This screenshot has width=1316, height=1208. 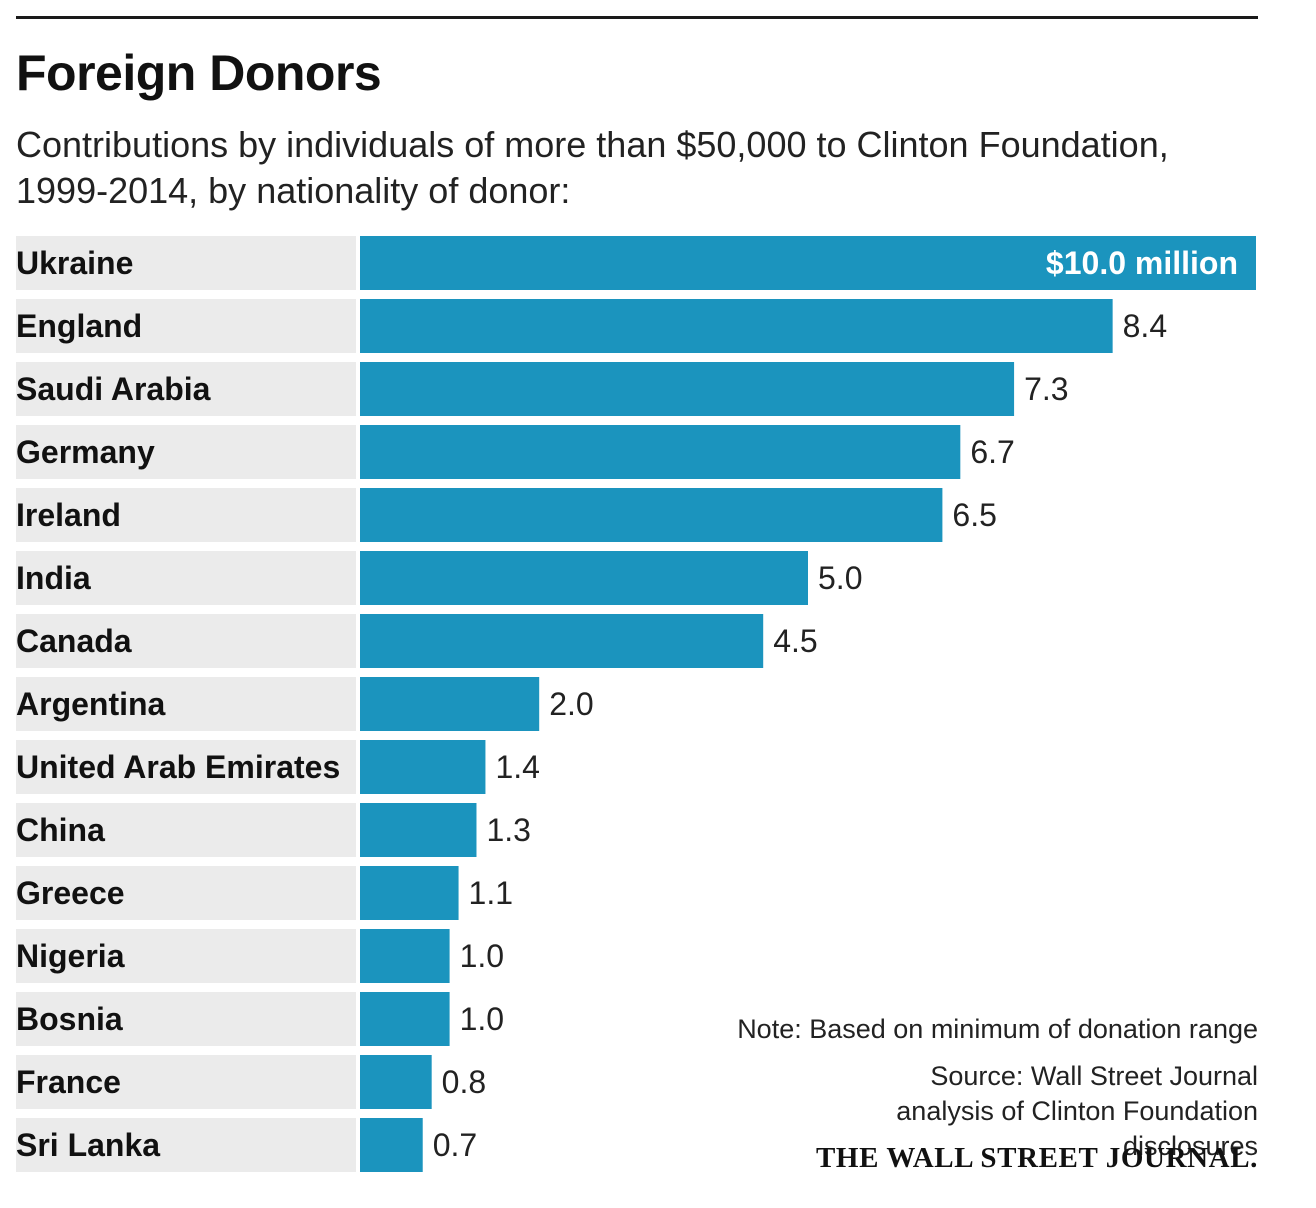 I want to click on value-label: 4.5, so click(x=795, y=641).